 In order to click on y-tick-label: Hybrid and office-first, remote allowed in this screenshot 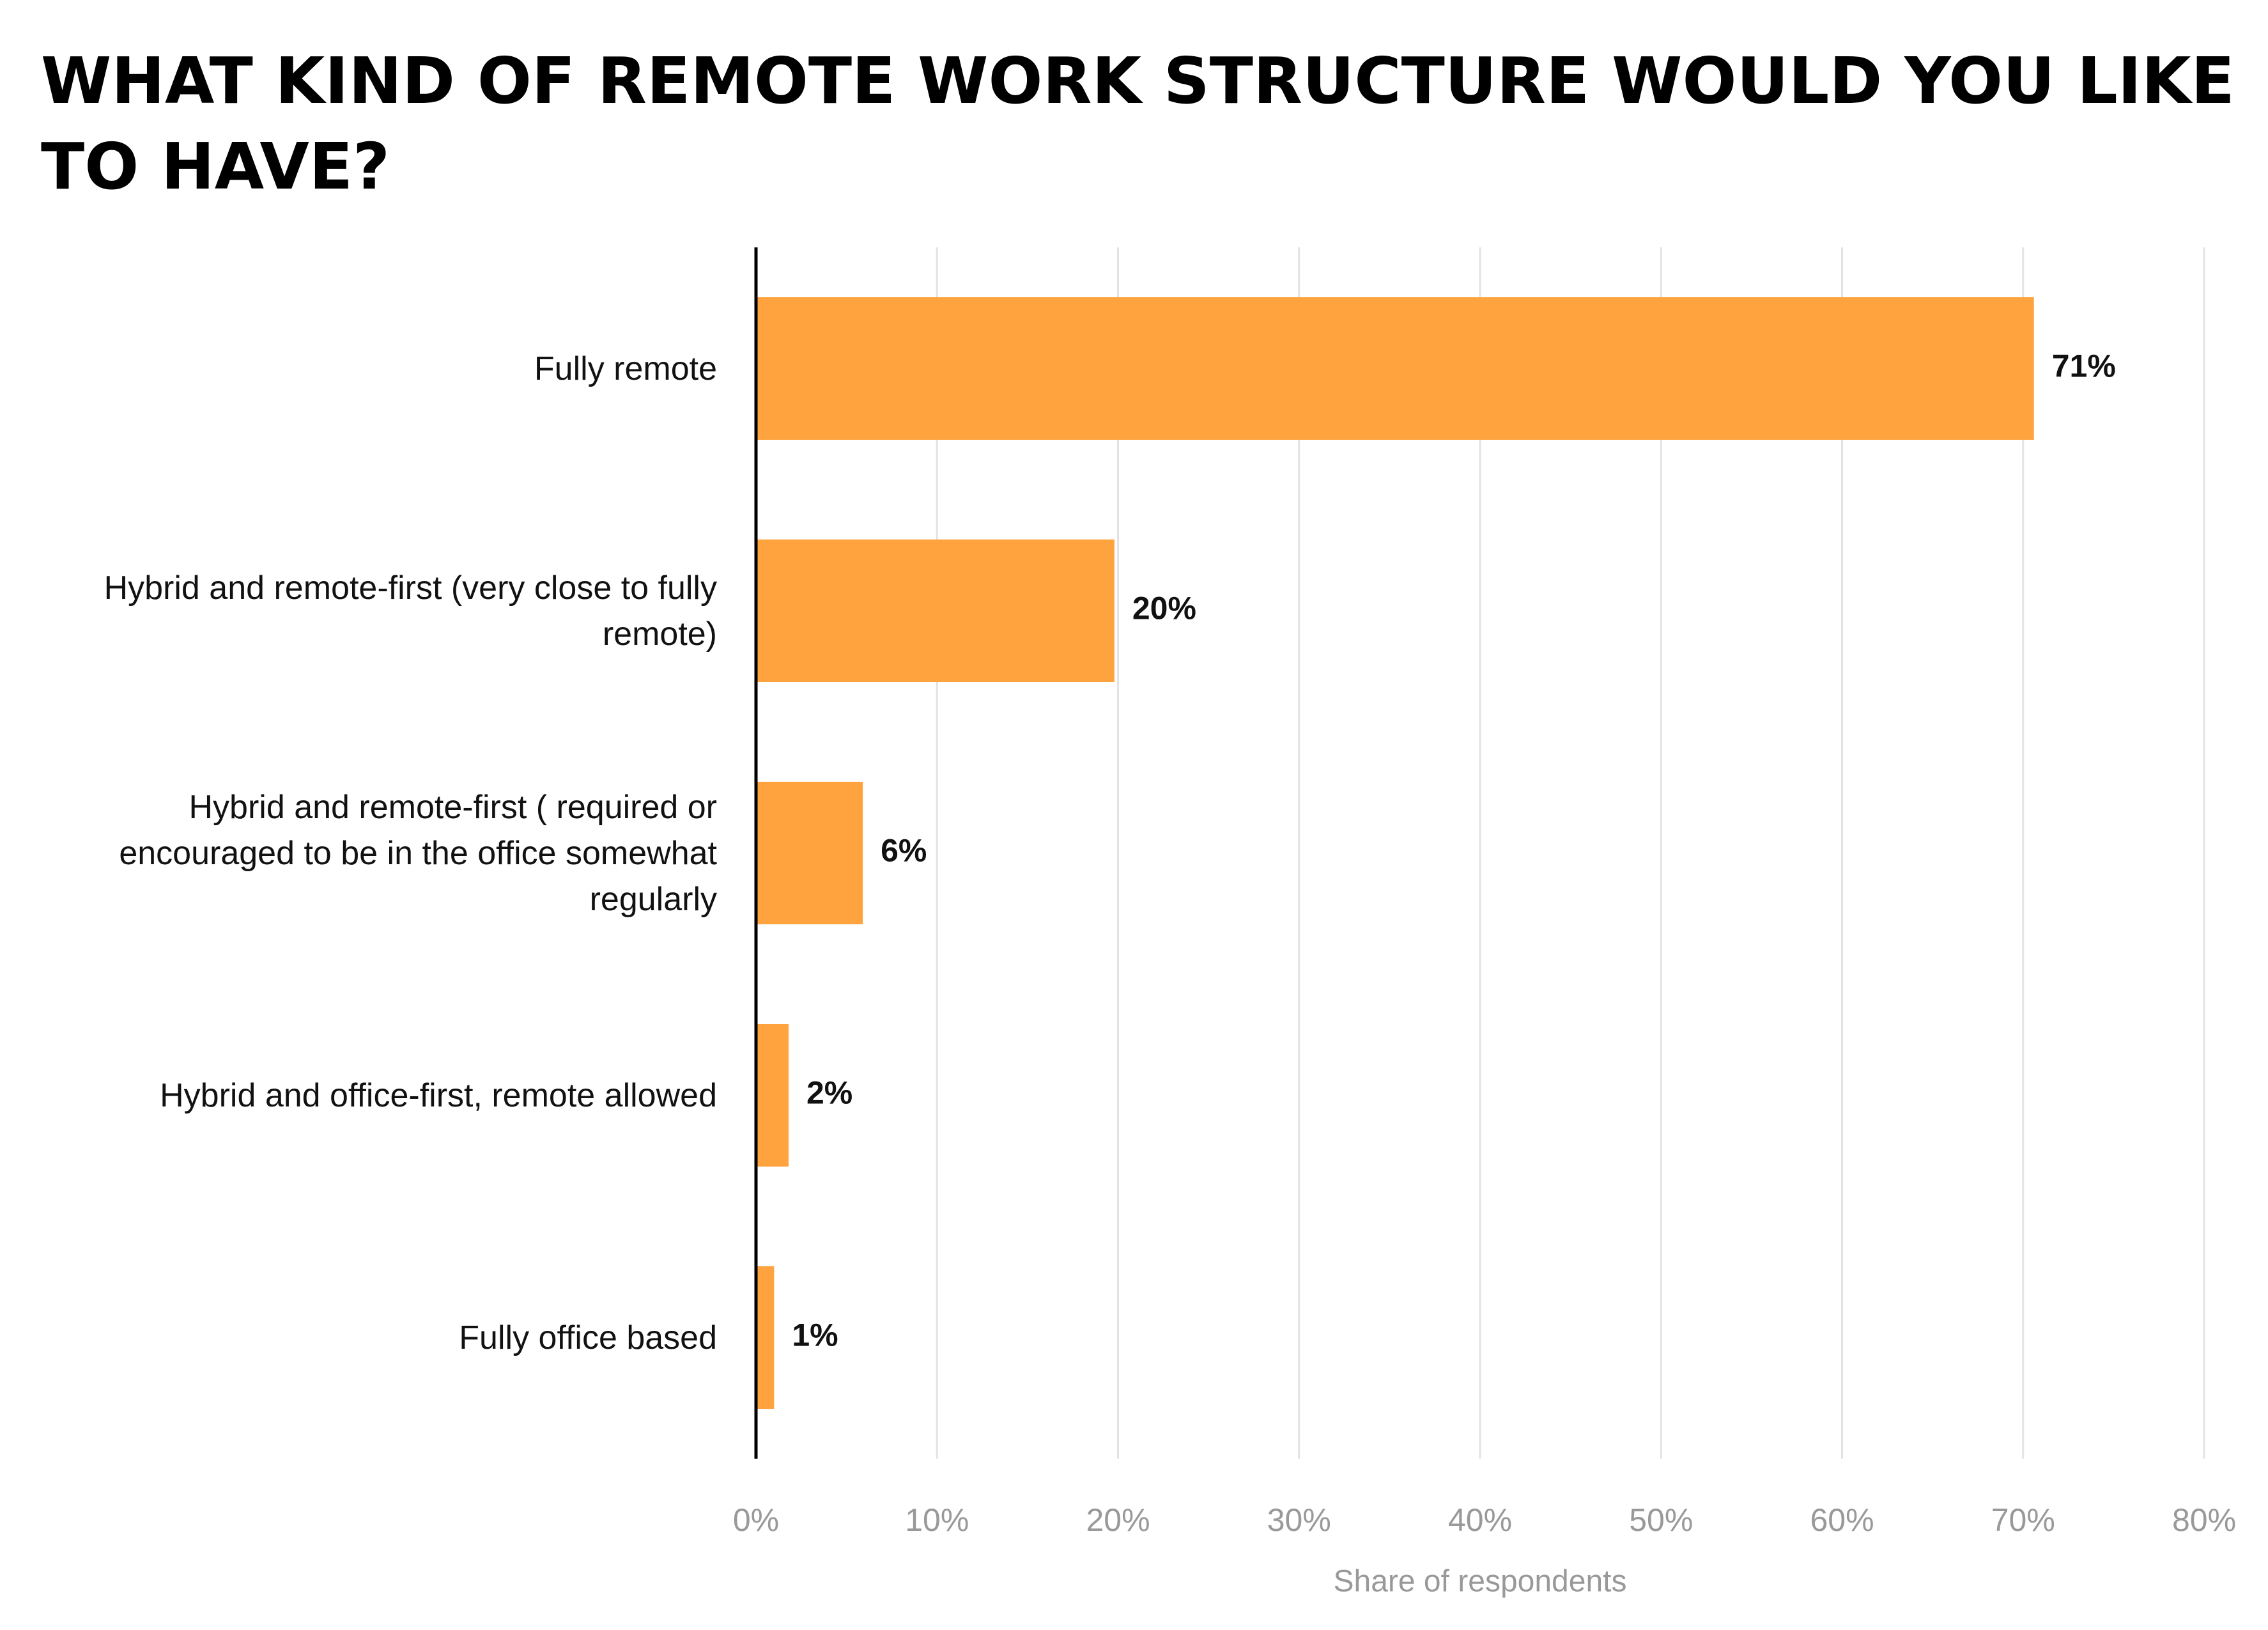, I will do `click(439, 1095)`.